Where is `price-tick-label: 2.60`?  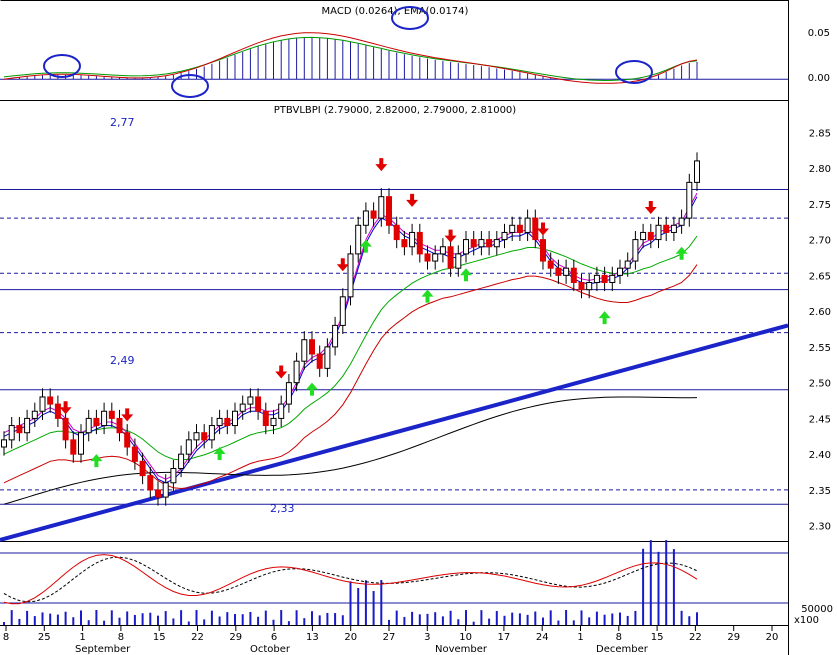
price-tick-label: 2.60 is located at coordinates (820, 312).